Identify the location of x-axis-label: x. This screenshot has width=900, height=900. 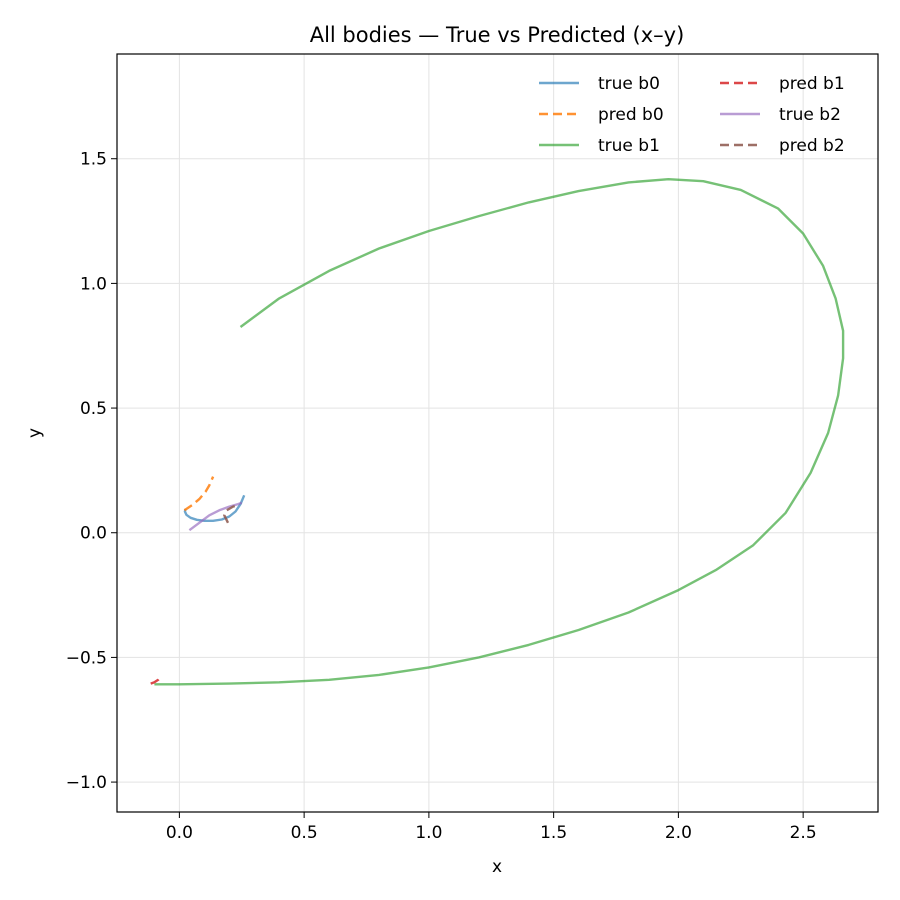
(497, 867).